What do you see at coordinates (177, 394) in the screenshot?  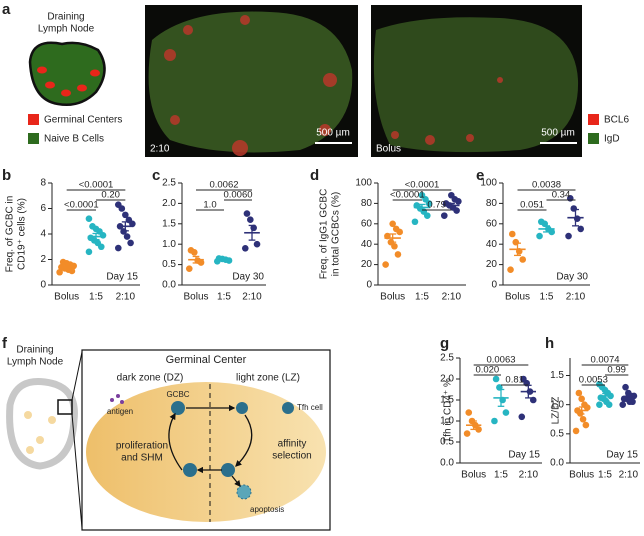 I see `cell-label: GCBC` at bounding box center [177, 394].